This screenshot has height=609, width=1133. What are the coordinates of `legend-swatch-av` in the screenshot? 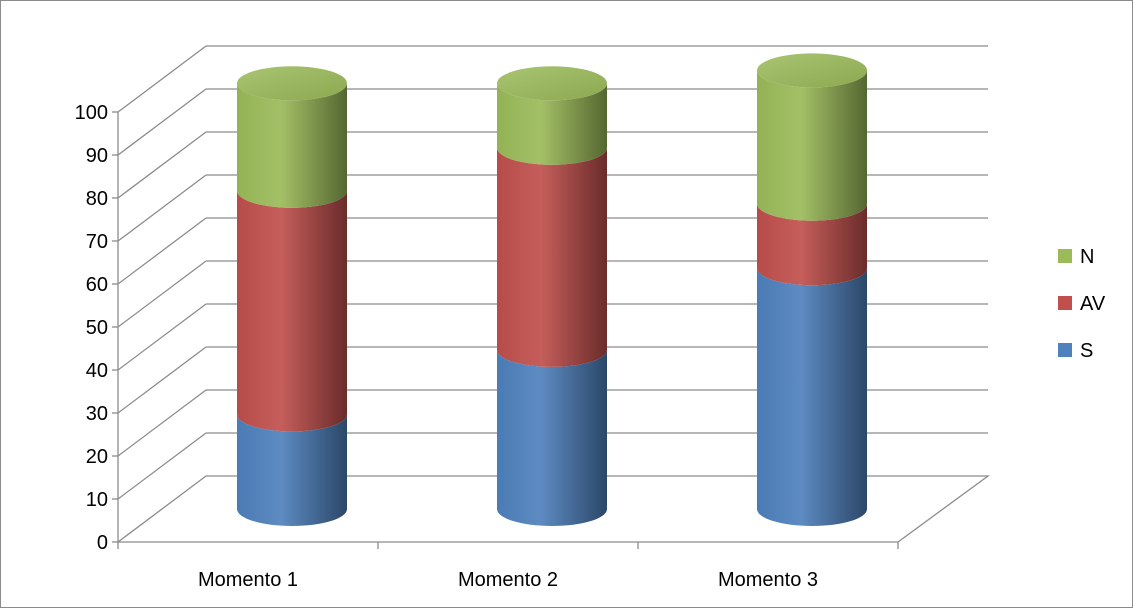 It's located at (1065, 303).